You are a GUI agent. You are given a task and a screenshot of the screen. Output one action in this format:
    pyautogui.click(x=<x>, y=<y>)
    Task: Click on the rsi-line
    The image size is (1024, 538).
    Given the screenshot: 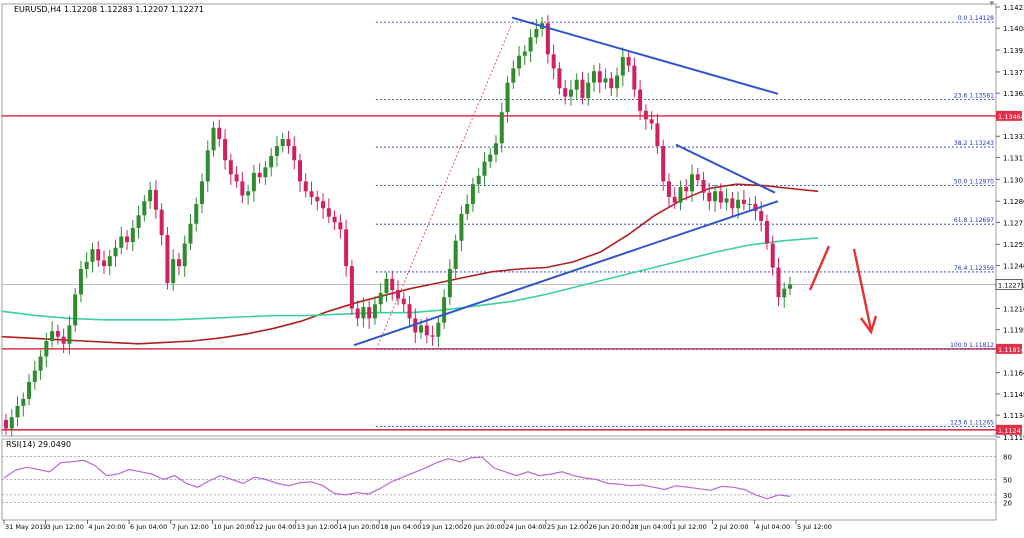 What is the action you would take?
    pyautogui.click(x=397, y=478)
    